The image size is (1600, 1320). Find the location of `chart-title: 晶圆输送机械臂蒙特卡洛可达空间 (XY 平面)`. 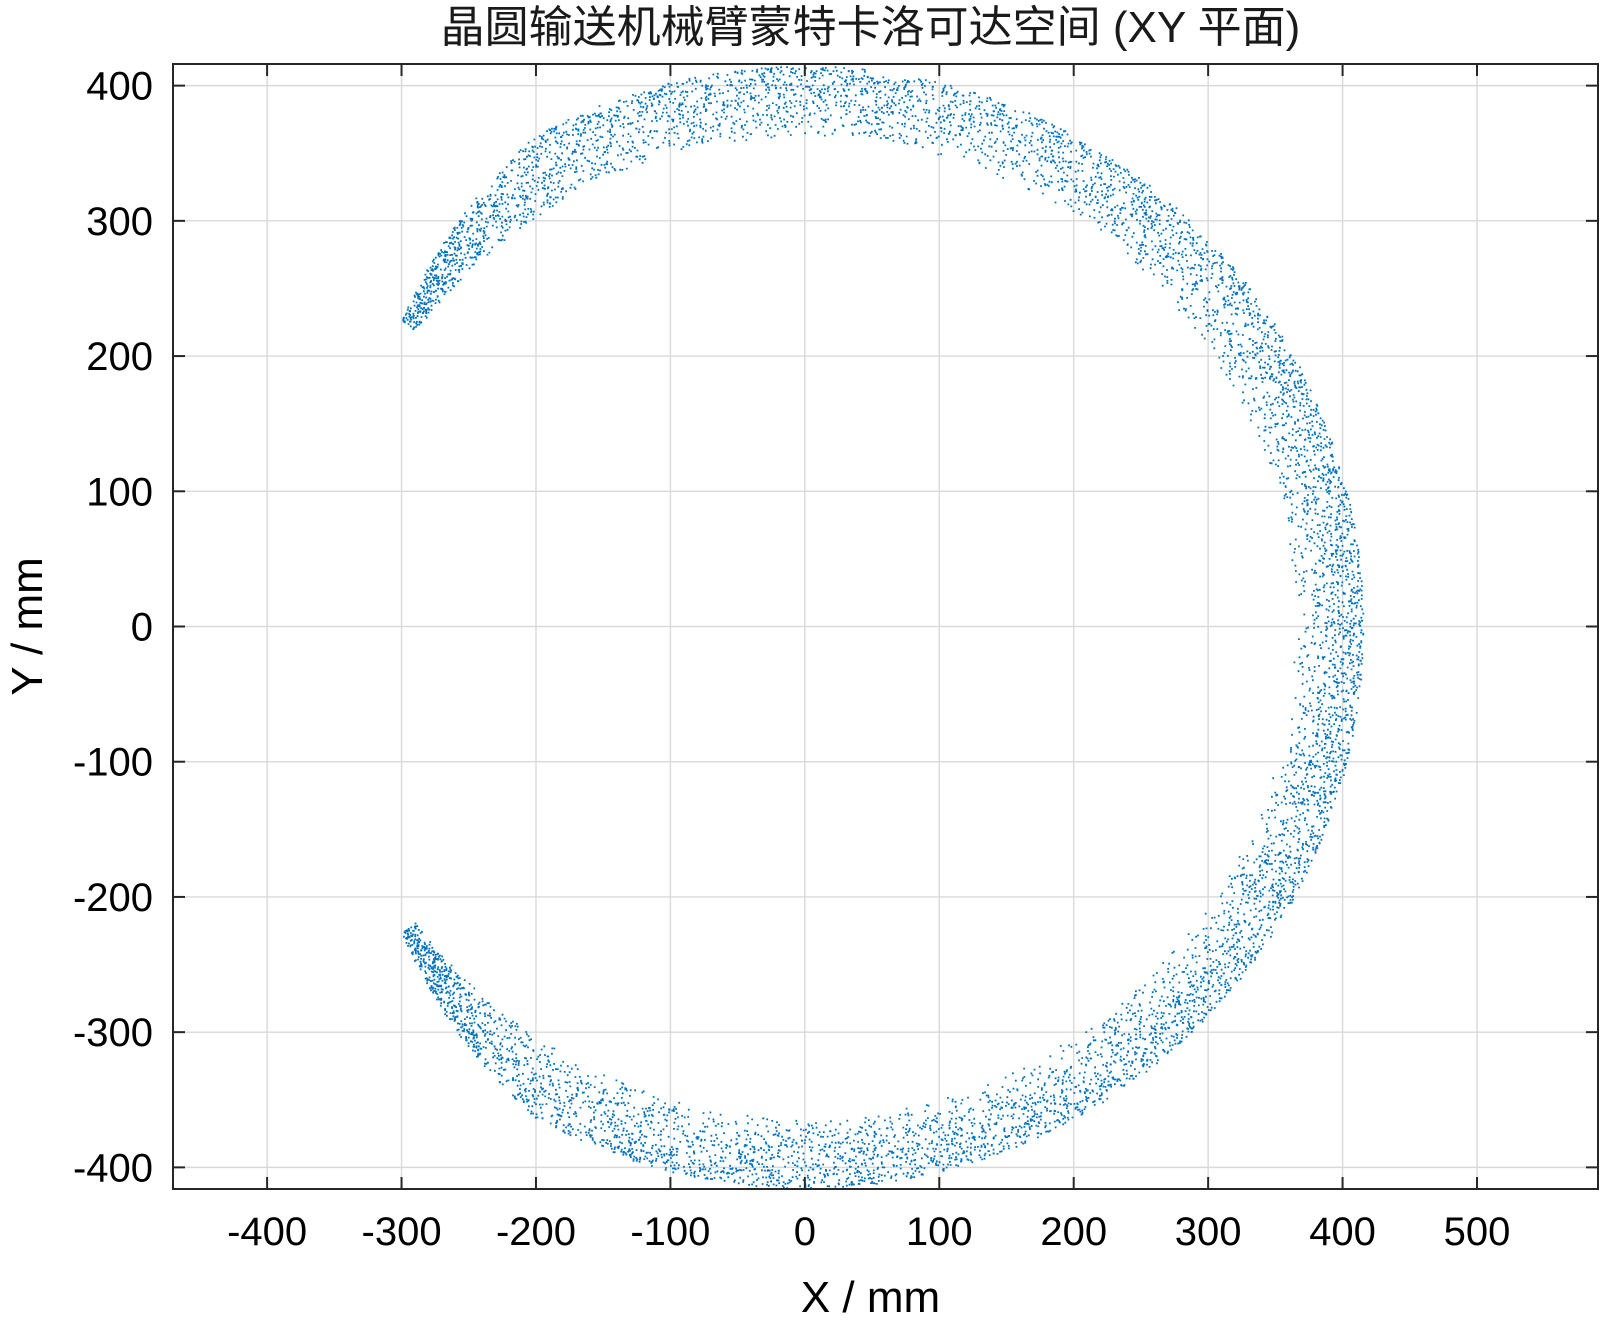

chart-title: 晶圆输送机械臂蒙特卡洛可达空间 (XY 平面) is located at coordinates (871, 27).